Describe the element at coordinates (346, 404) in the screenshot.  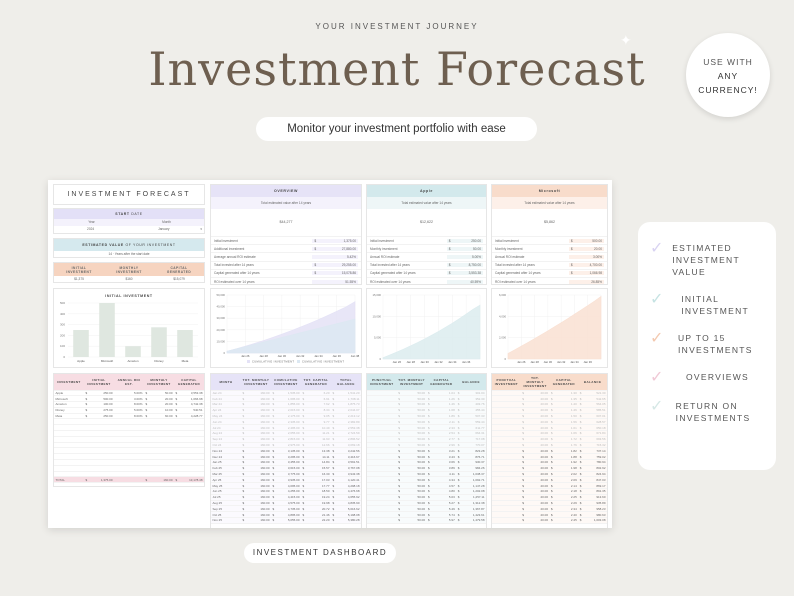
I see `table-cell: $1,875.73` at that location.